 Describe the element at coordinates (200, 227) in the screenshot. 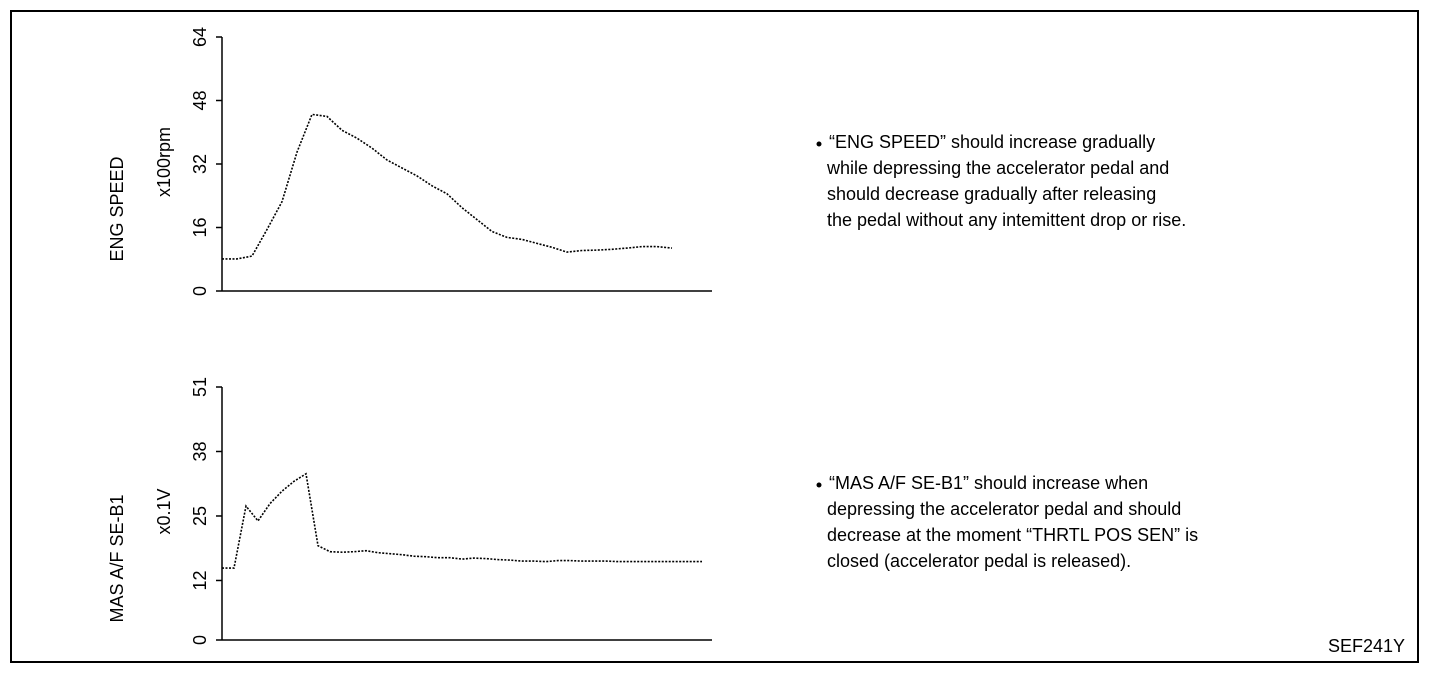

I see `y-tick-label: 16` at that location.